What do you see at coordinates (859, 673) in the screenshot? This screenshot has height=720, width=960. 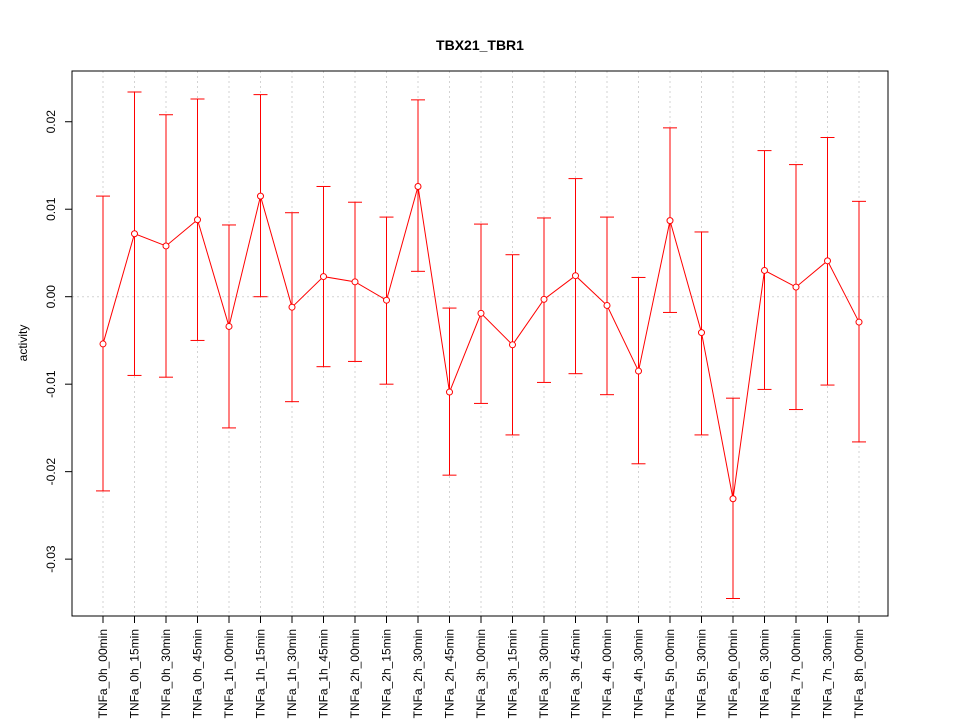 I see `x-tick-label: TNFa_8h_00min` at bounding box center [859, 673].